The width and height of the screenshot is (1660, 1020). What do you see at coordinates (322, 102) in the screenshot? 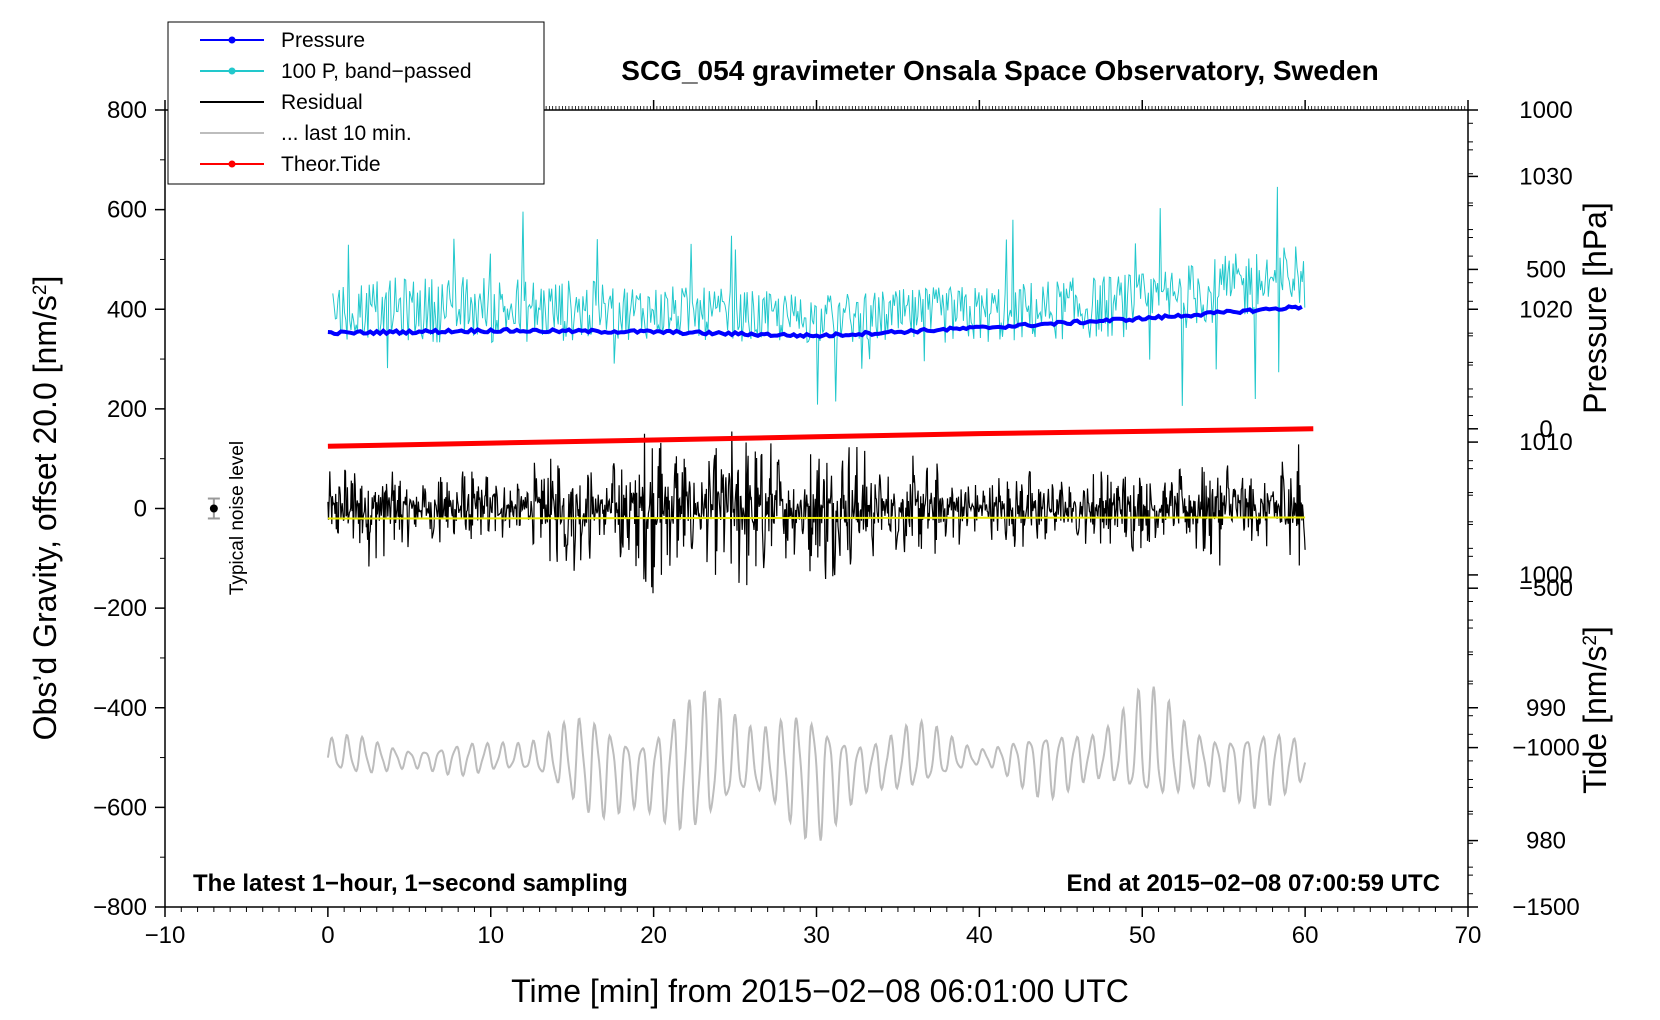
I see `legend-label: Residual` at bounding box center [322, 102].